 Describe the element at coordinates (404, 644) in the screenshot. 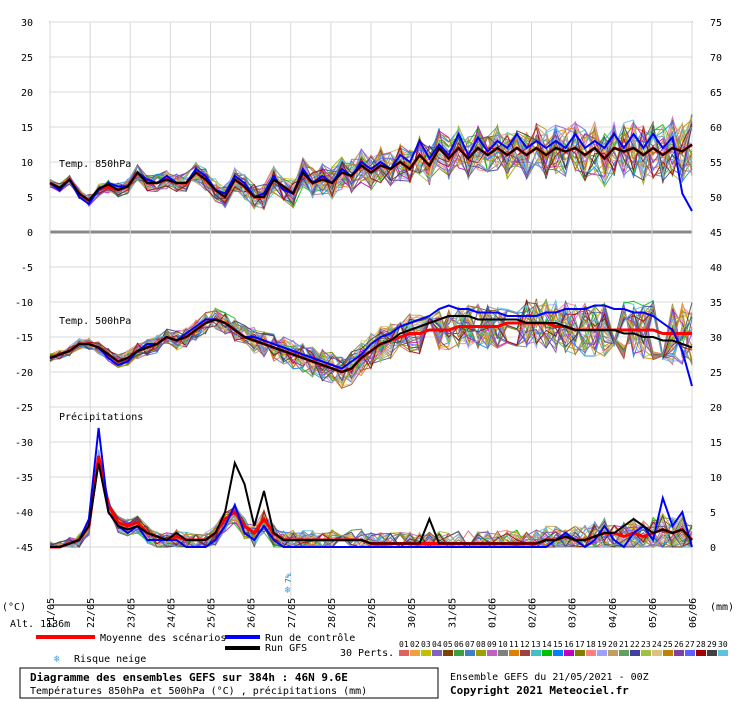

I see `pert-number: 01` at that location.